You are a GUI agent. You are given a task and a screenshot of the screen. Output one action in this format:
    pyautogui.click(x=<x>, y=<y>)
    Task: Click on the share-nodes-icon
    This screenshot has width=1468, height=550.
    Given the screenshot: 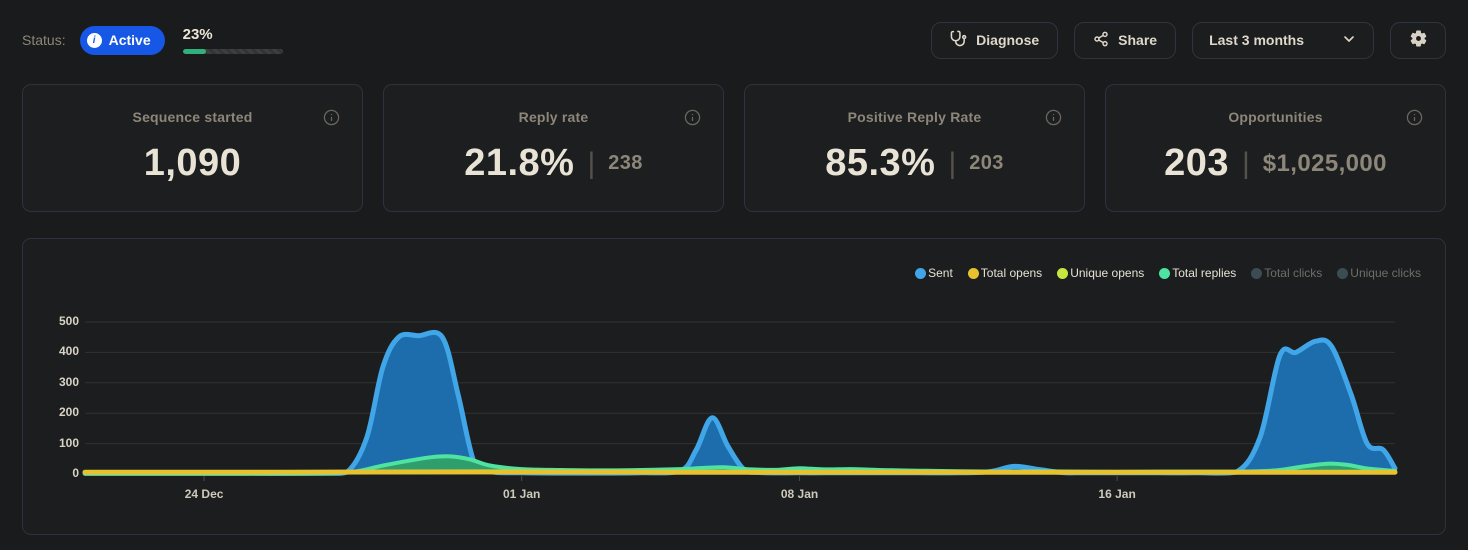 What is the action you would take?
    pyautogui.click(x=1101, y=40)
    